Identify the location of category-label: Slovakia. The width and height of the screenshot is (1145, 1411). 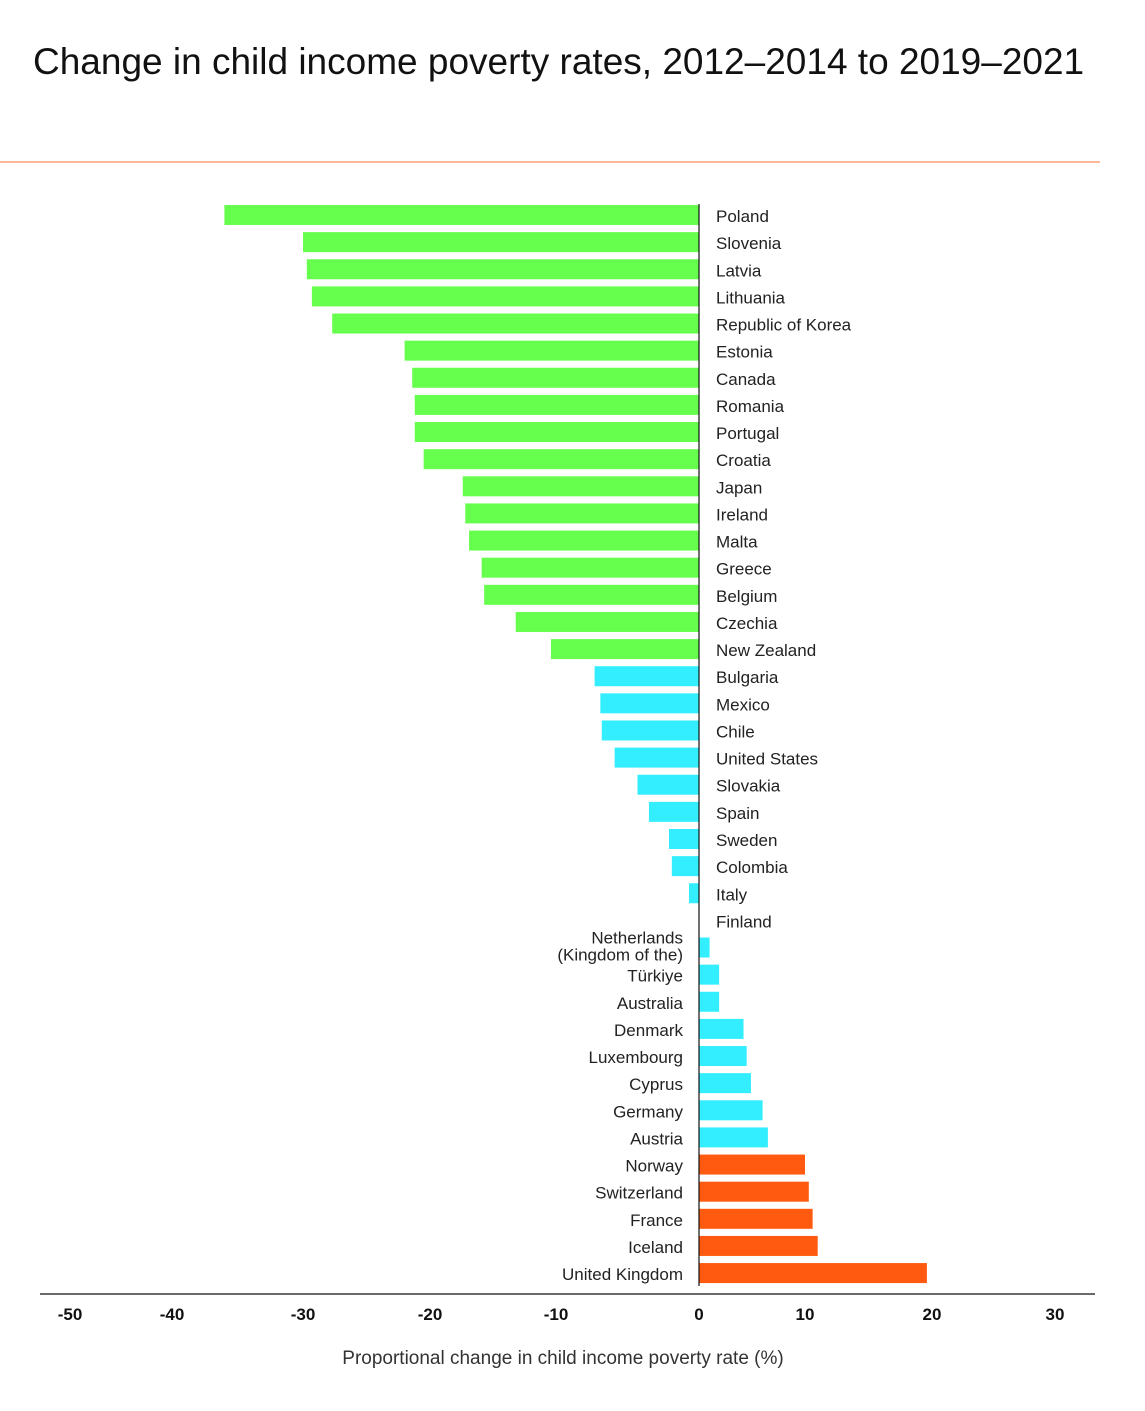
(748, 786).